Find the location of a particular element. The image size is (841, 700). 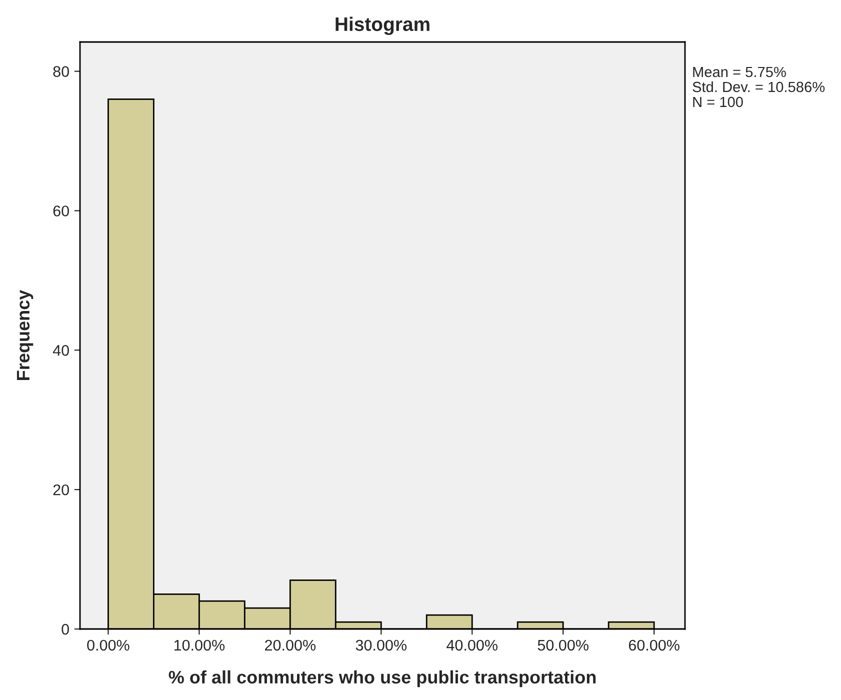

chart-title: Histogram is located at coordinates (383, 26).